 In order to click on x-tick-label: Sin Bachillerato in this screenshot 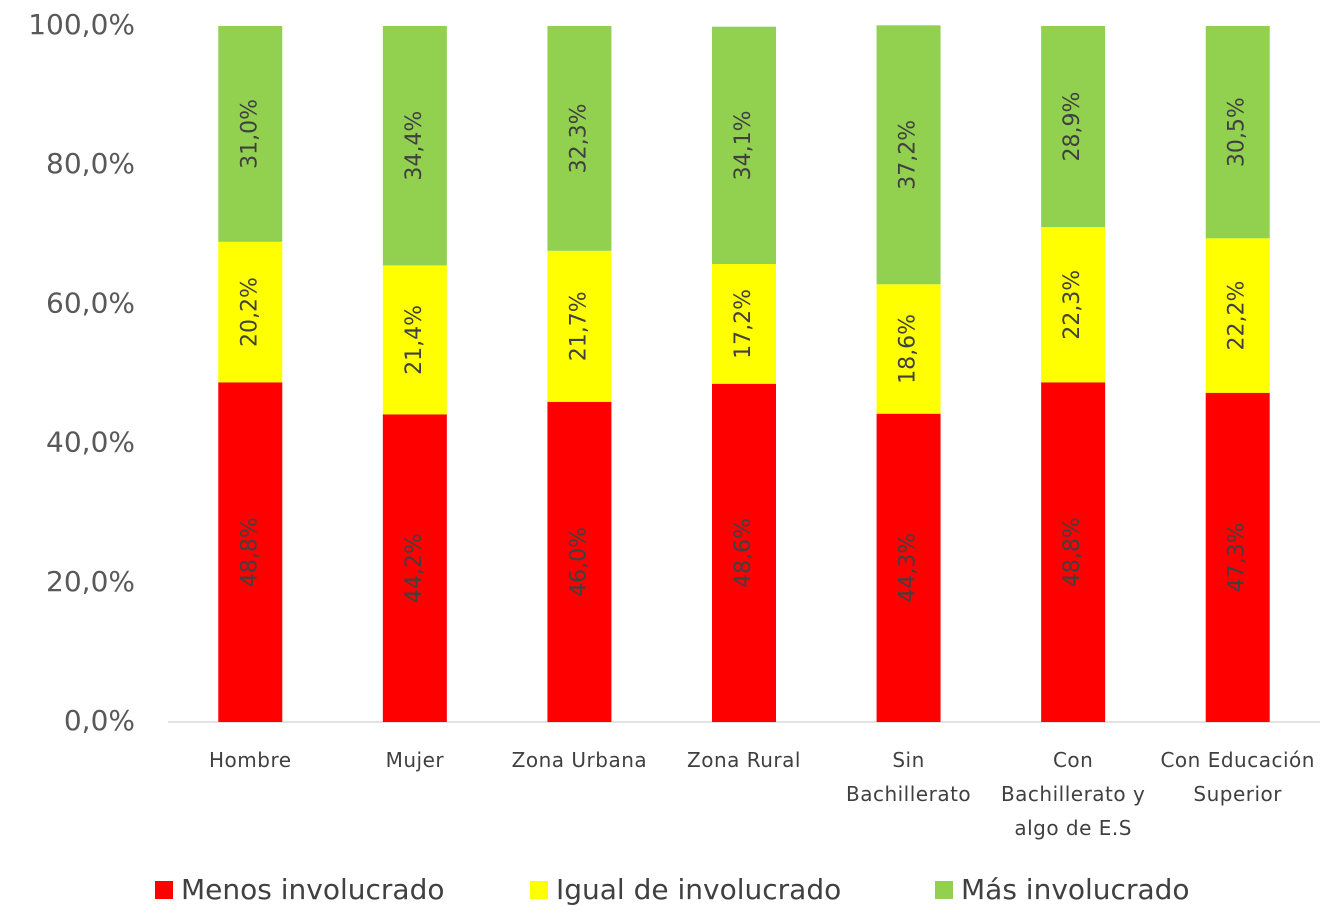, I will do `click(908, 777)`.